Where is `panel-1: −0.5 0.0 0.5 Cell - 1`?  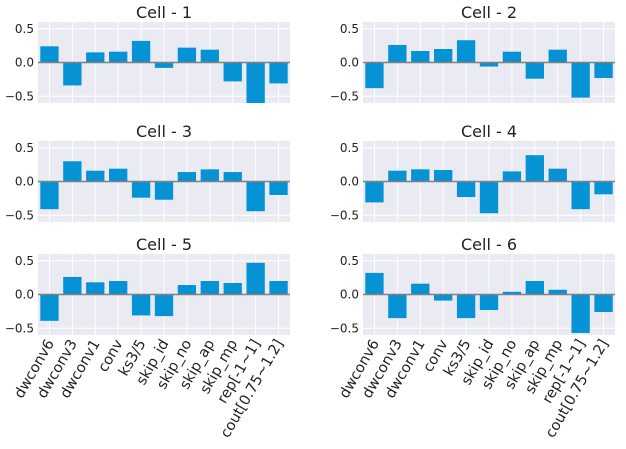 panel-1: −0.5 0.0 0.5 Cell - 1 is located at coordinates (147, 53).